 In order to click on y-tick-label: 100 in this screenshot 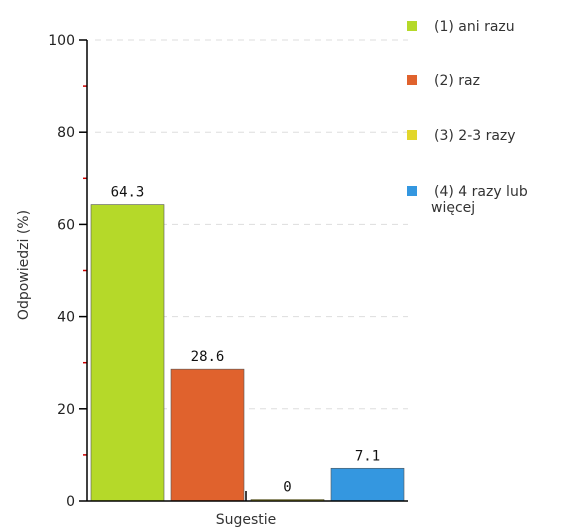, I will do `click(61, 41)`.